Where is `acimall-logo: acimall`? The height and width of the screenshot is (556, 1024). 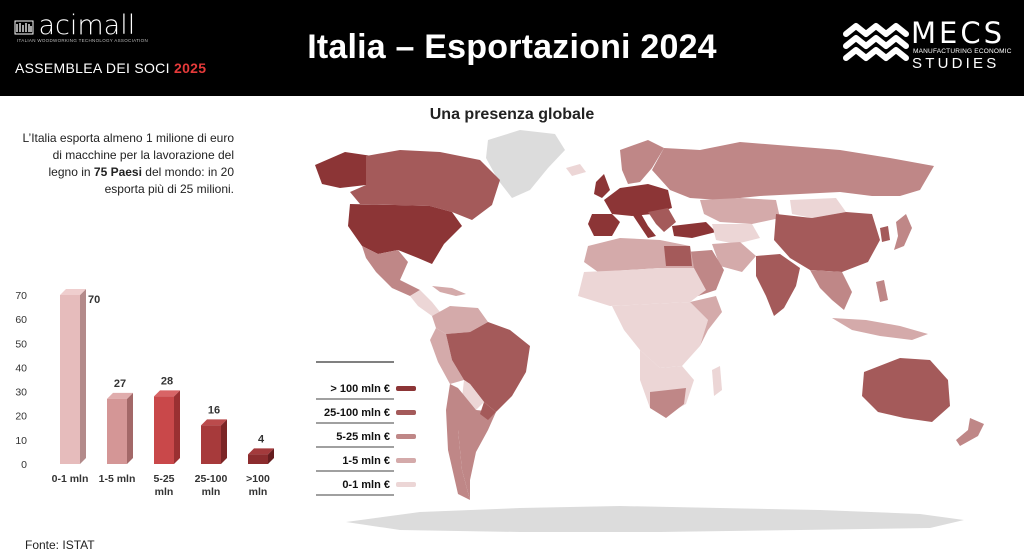
acimall-logo: acimall is located at coordinates (74, 25).